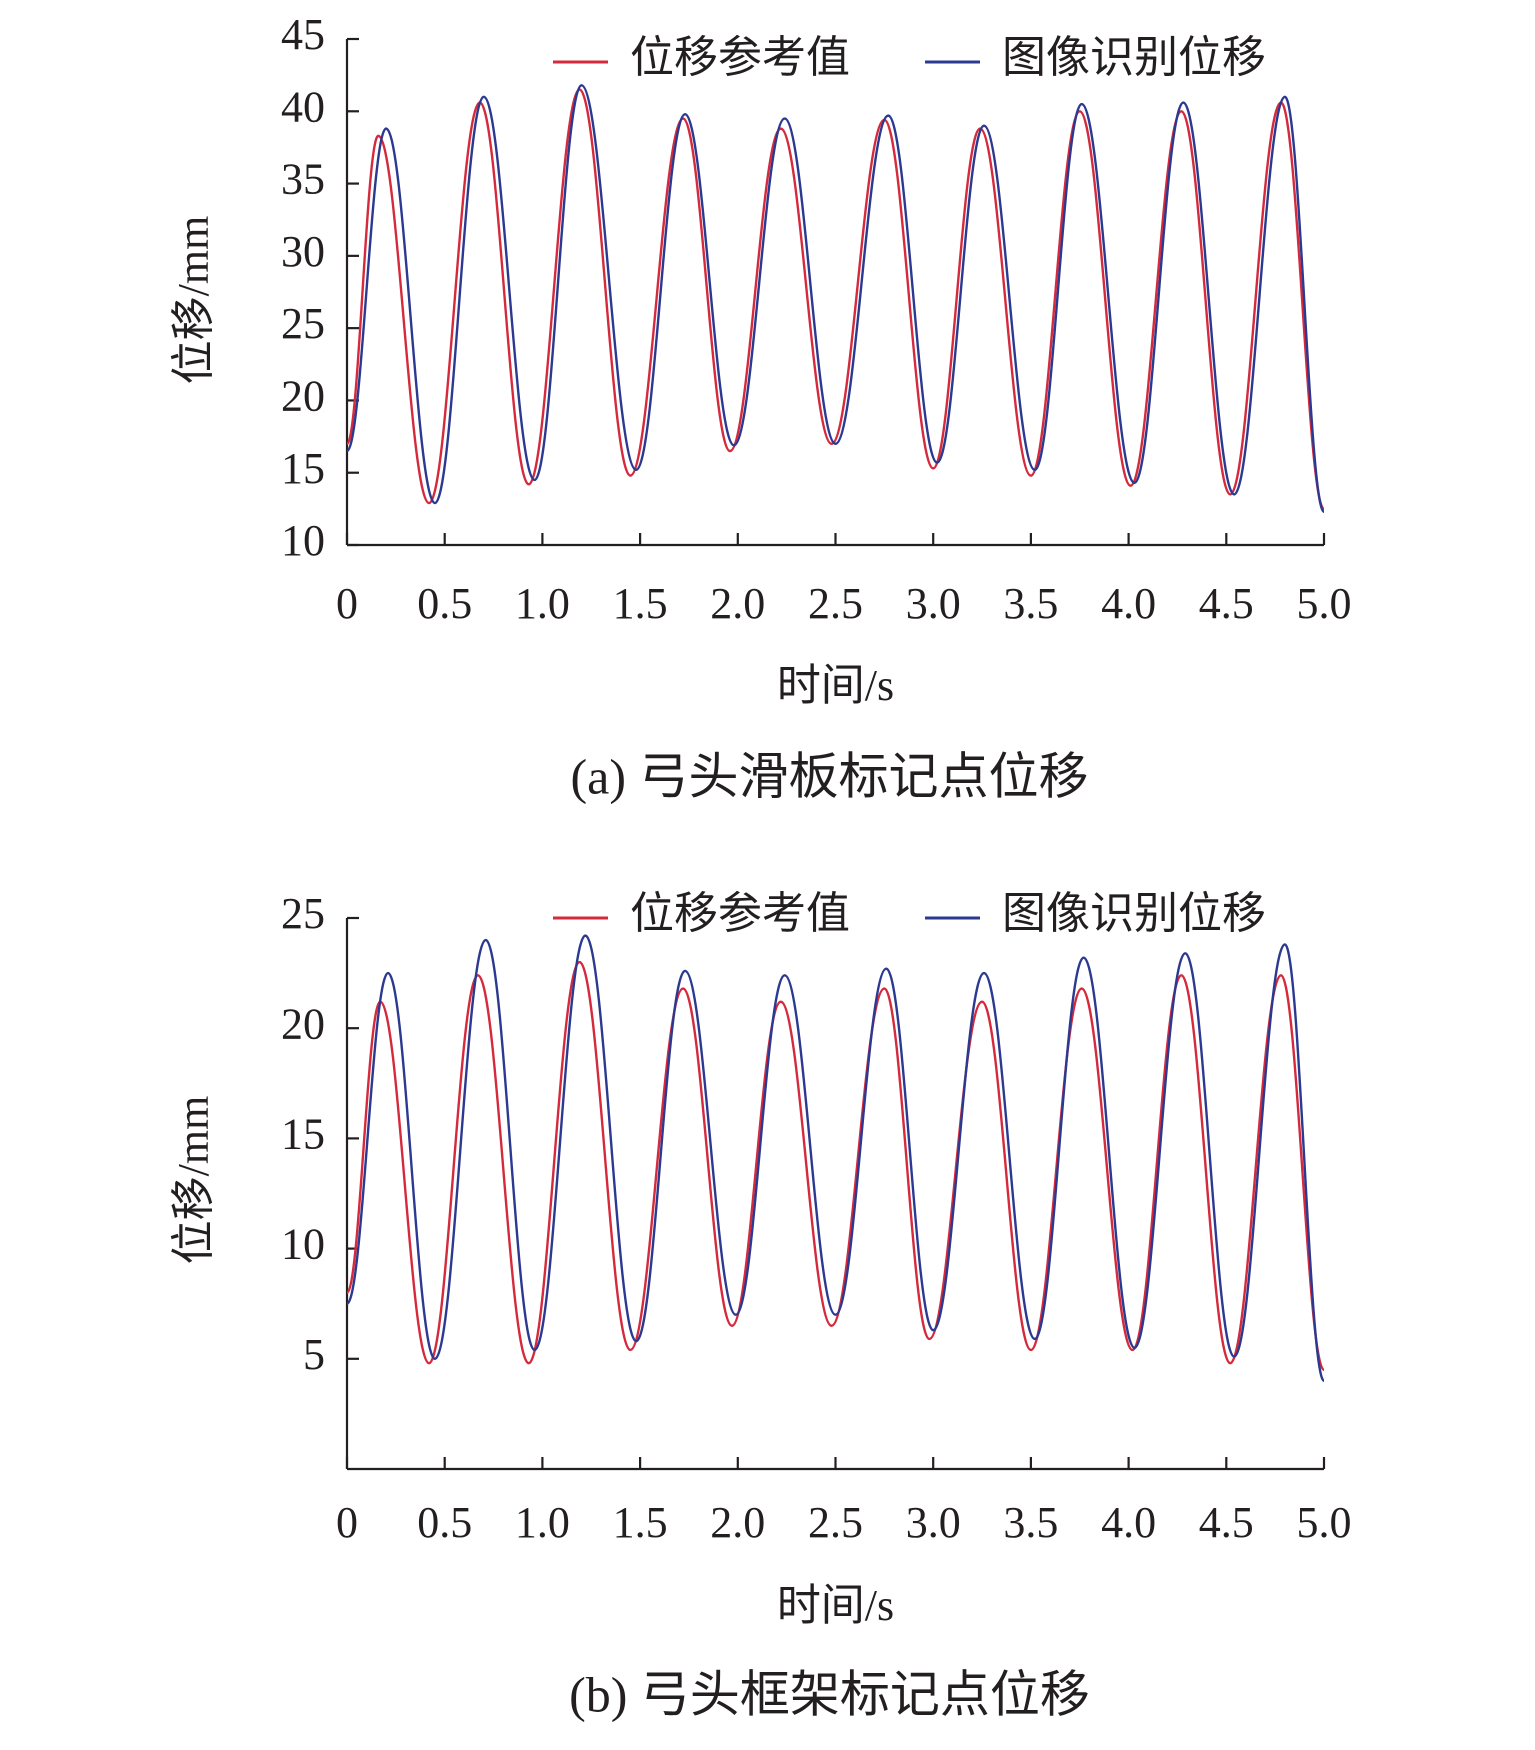 This screenshot has height=1750, width=1535. Describe the element at coordinates (303, 106) in the screenshot. I see `y-tick-label: 40` at that location.